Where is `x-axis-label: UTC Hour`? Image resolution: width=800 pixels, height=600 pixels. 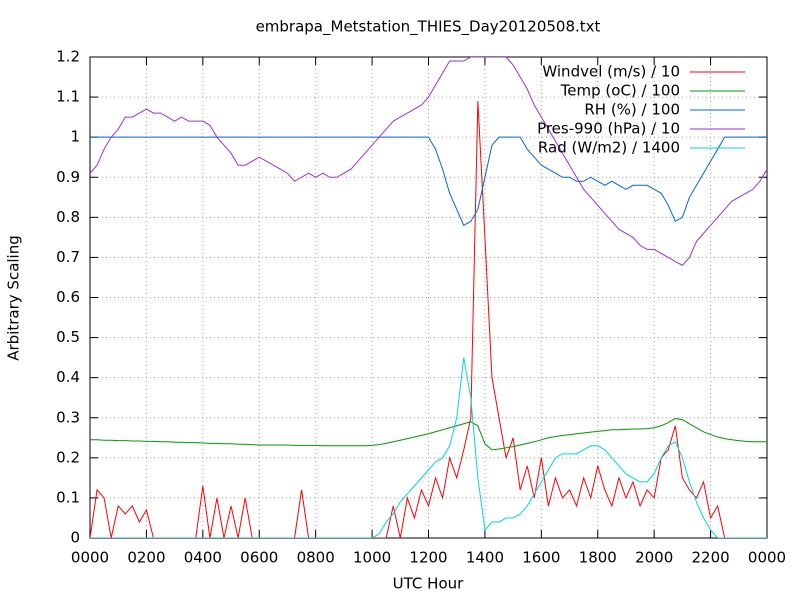 x-axis-label: UTC Hour is located at coordinates (428, 584).